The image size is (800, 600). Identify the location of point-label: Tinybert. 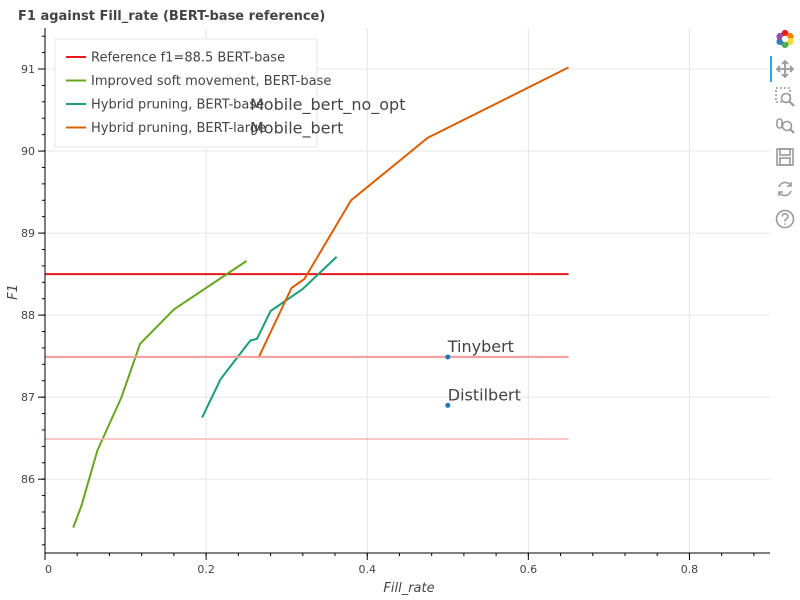
(480, 346).